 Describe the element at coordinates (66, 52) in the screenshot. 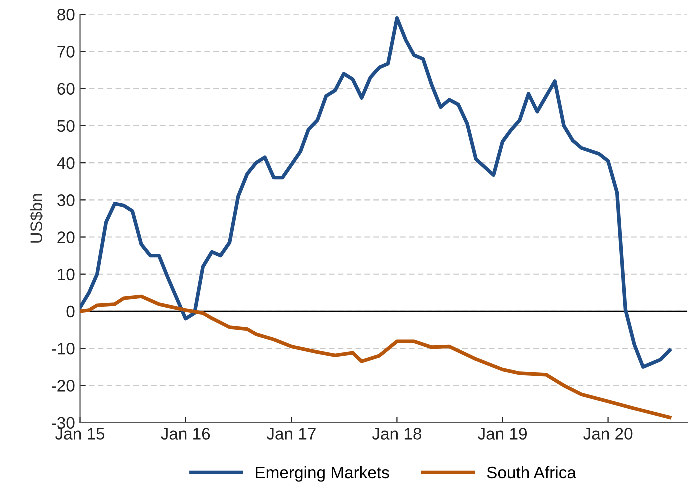

I see `y-tick-label: 70` at that location.